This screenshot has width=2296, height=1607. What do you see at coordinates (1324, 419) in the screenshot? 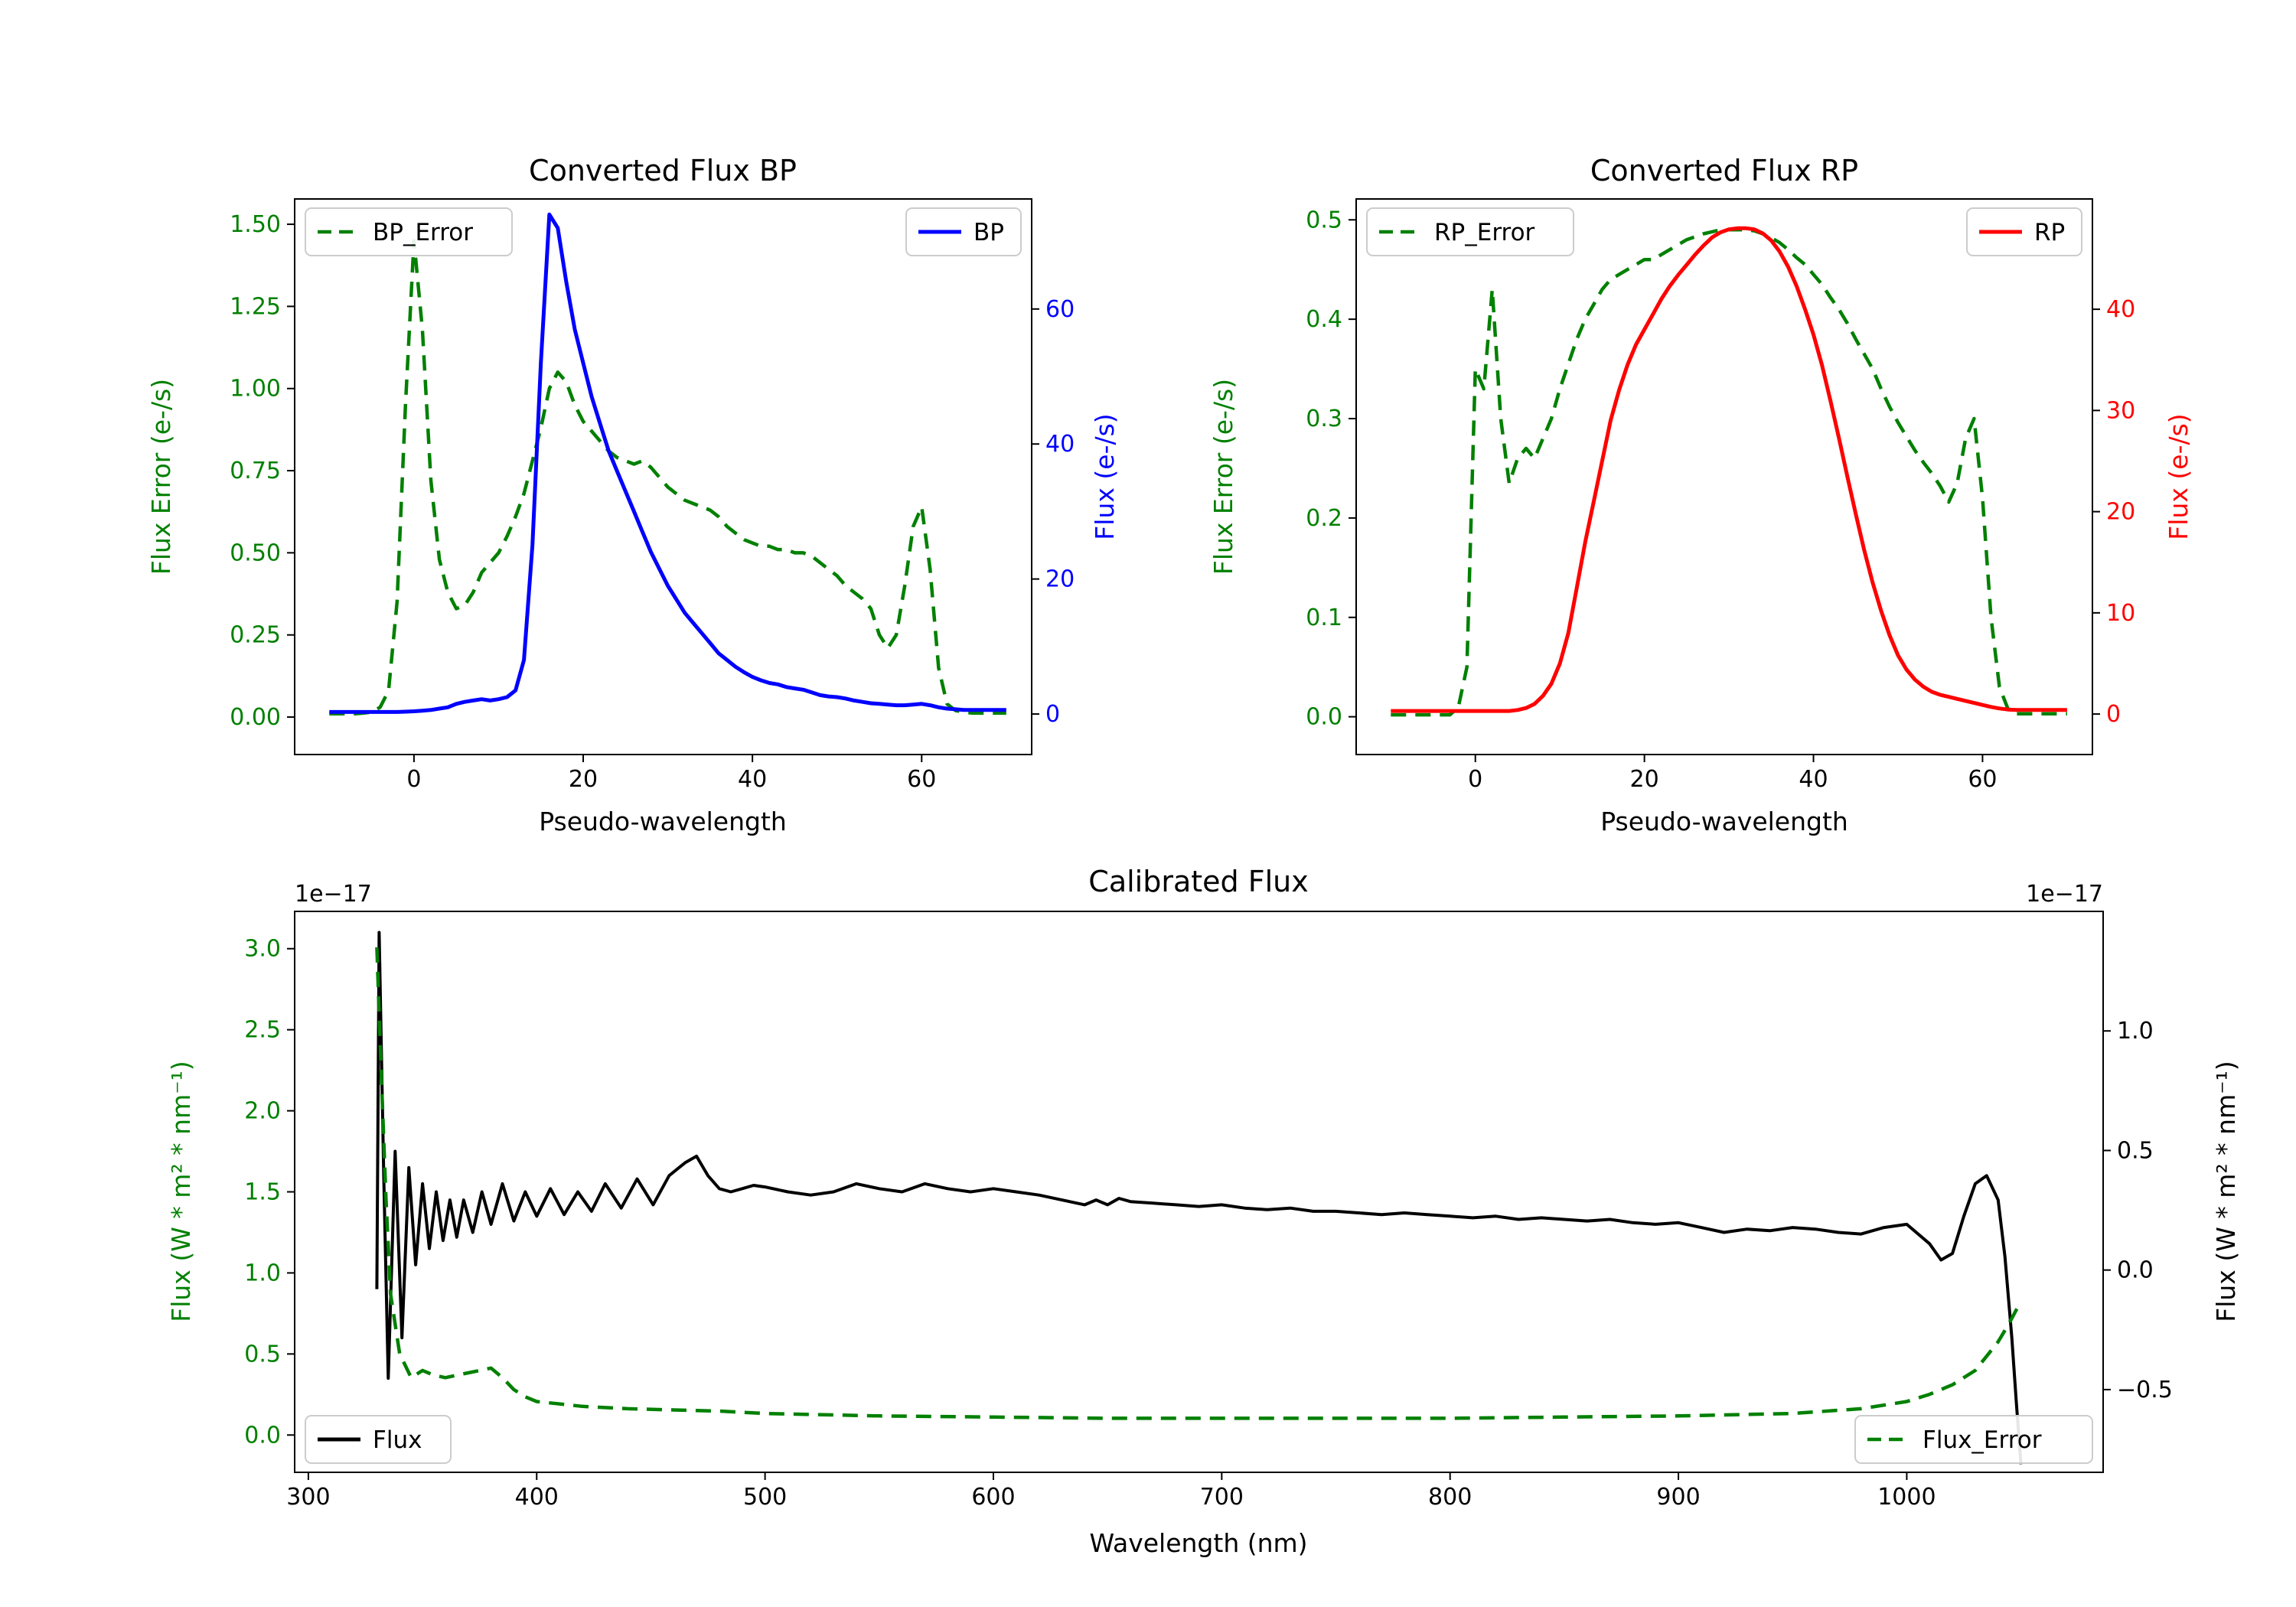
I see `rp-left-tick-label: 0.3` at bounding box center [1324, 419].